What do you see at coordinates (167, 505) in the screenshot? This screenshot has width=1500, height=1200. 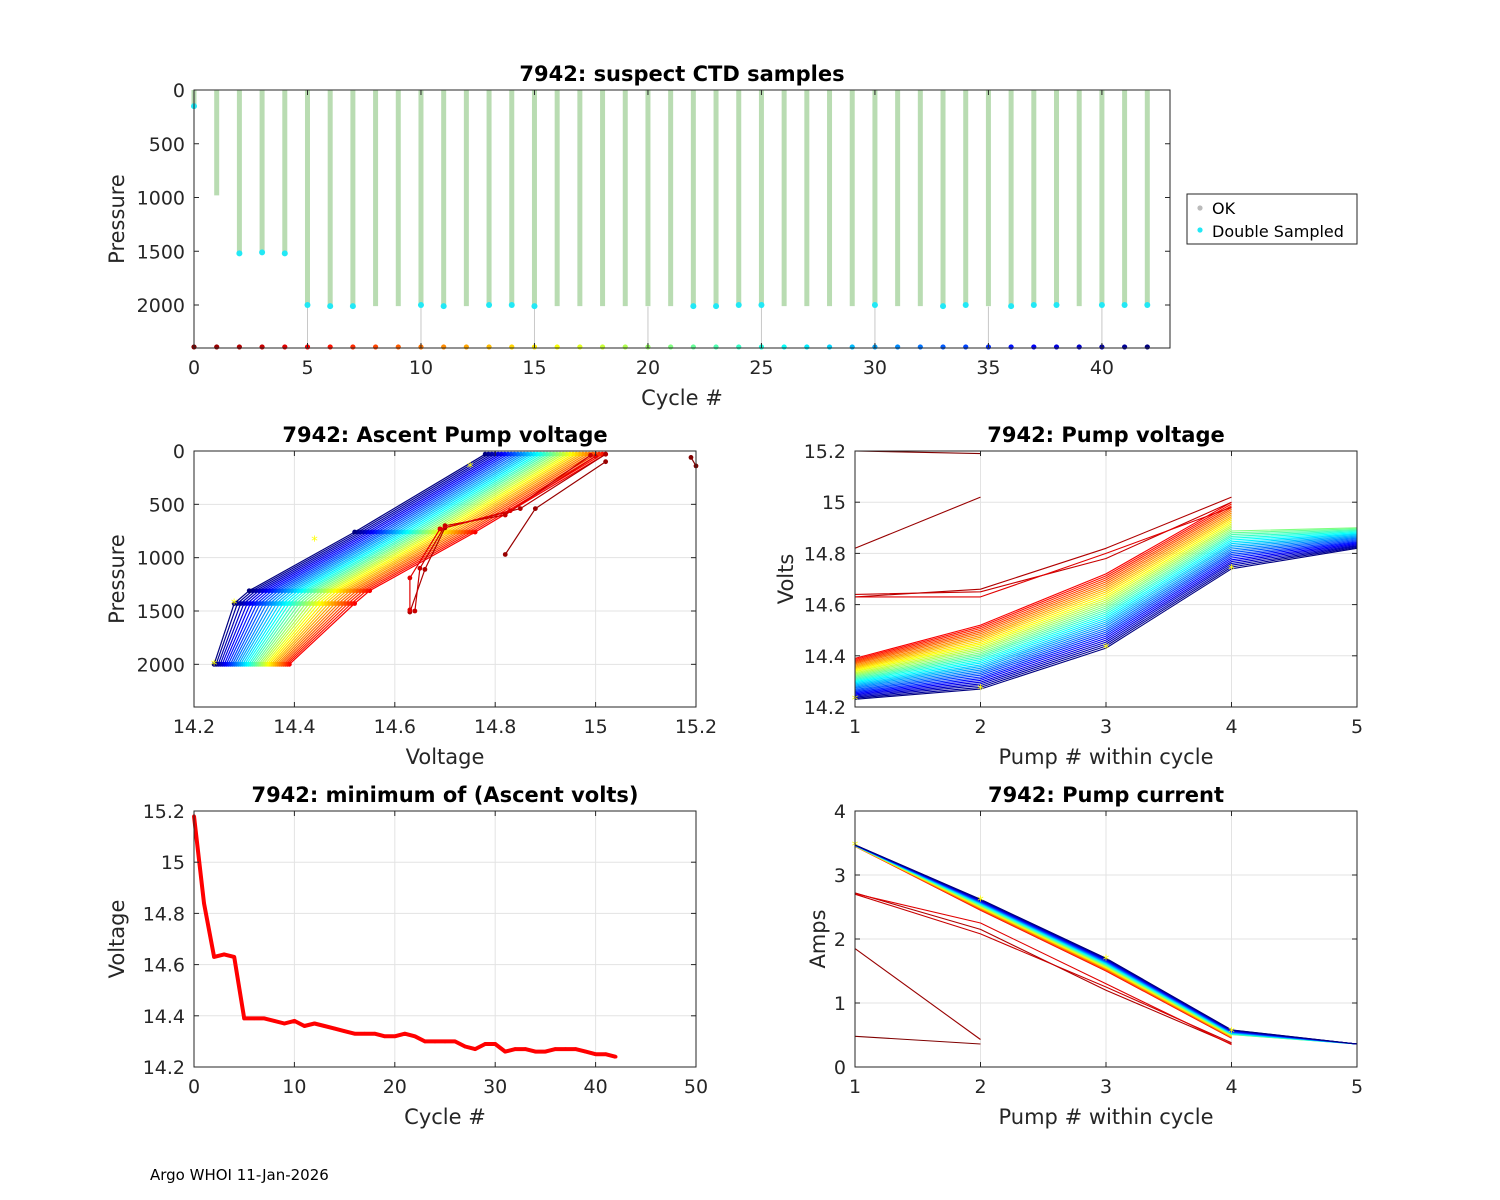 I see `y-tick-label: 500` at bounding box center [167, 505].